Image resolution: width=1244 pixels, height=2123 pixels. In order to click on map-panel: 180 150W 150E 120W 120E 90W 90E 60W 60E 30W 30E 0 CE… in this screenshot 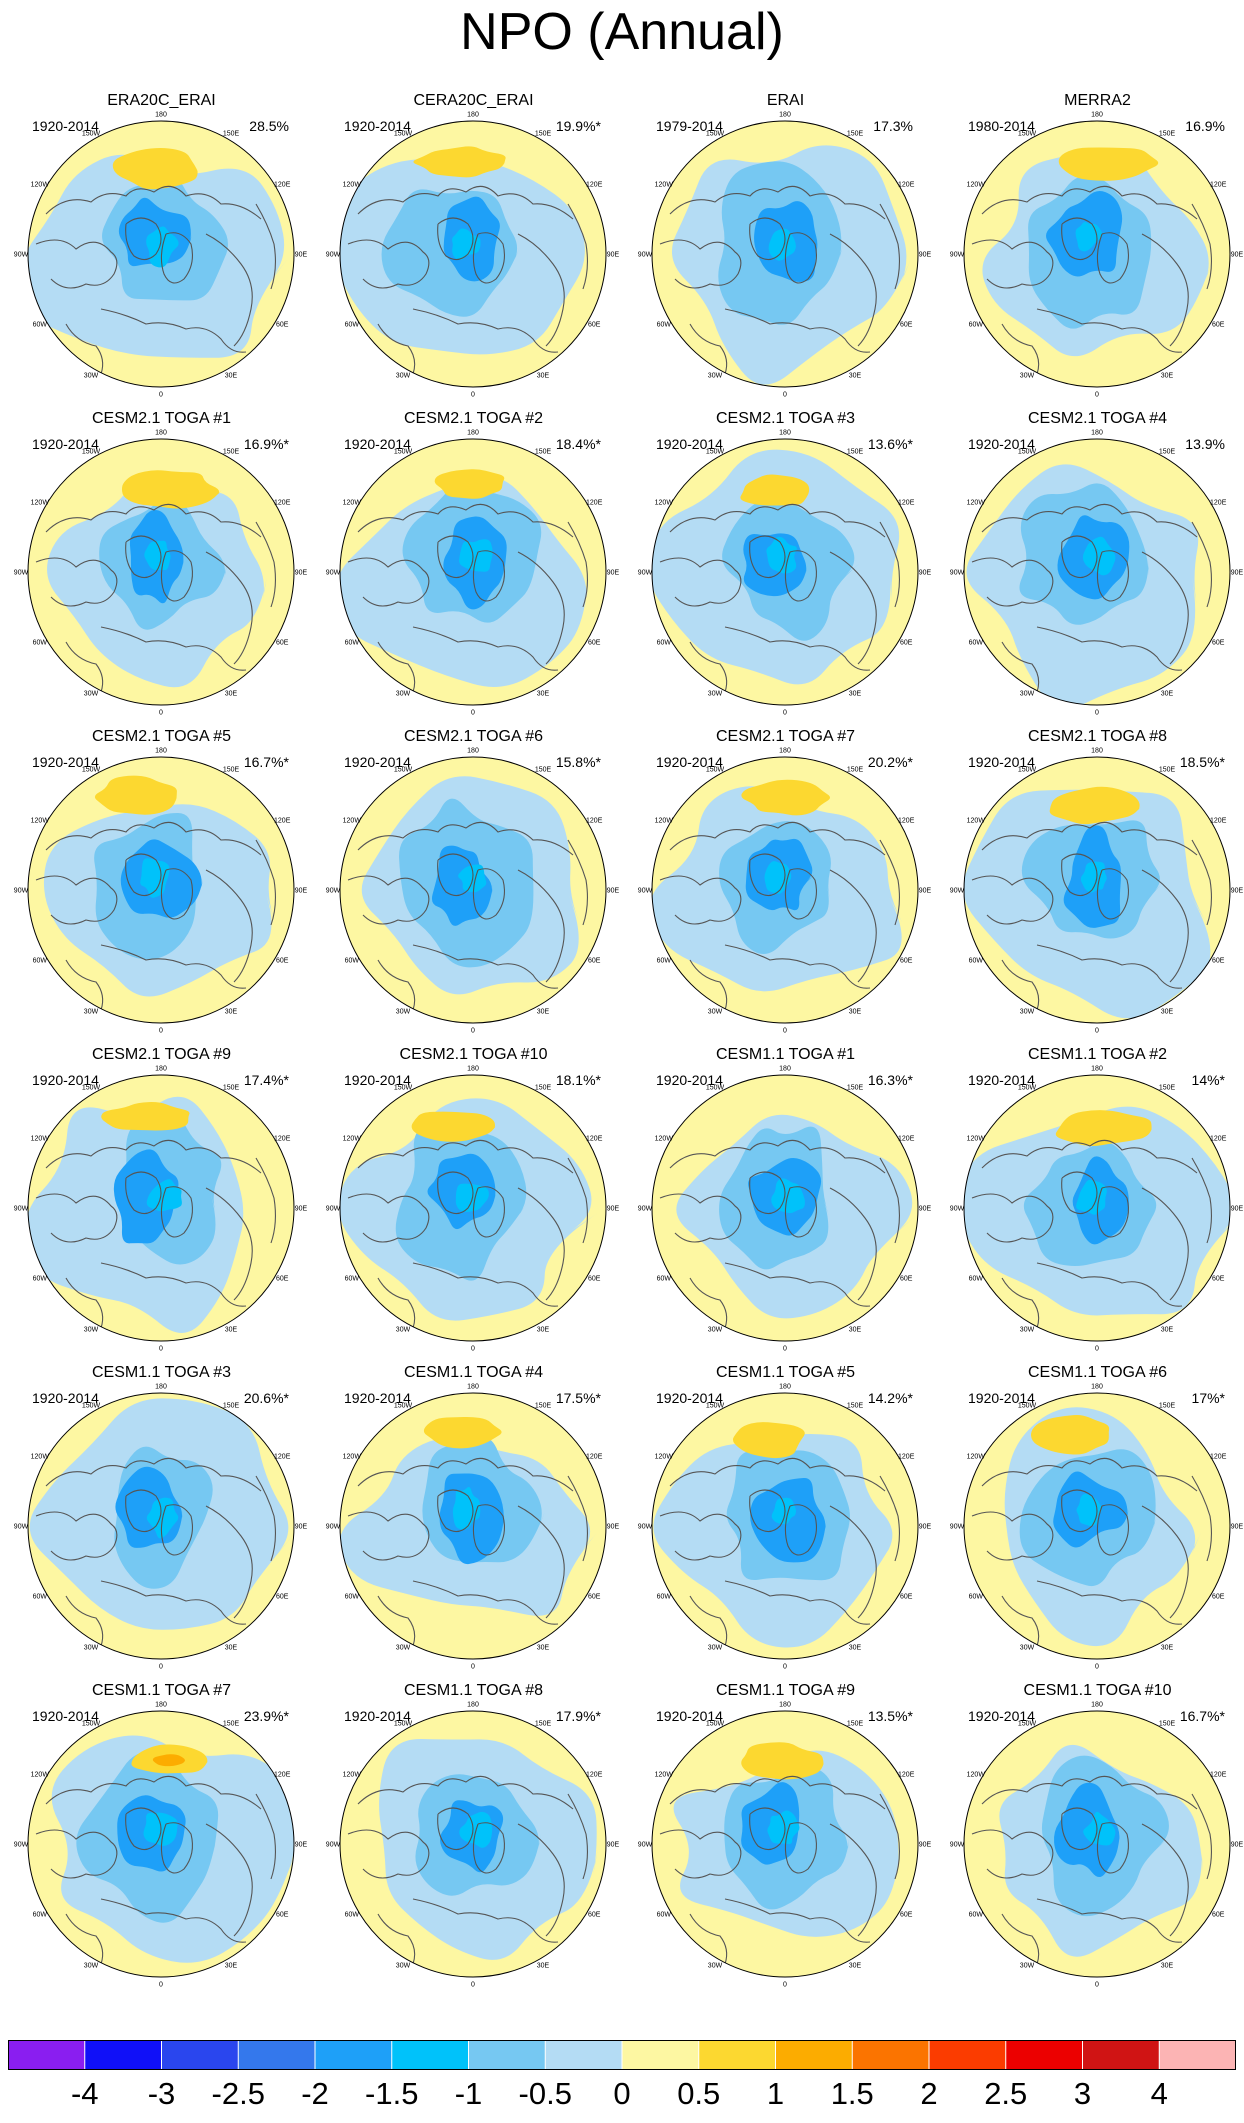, I will do `click(473, 1841)`.